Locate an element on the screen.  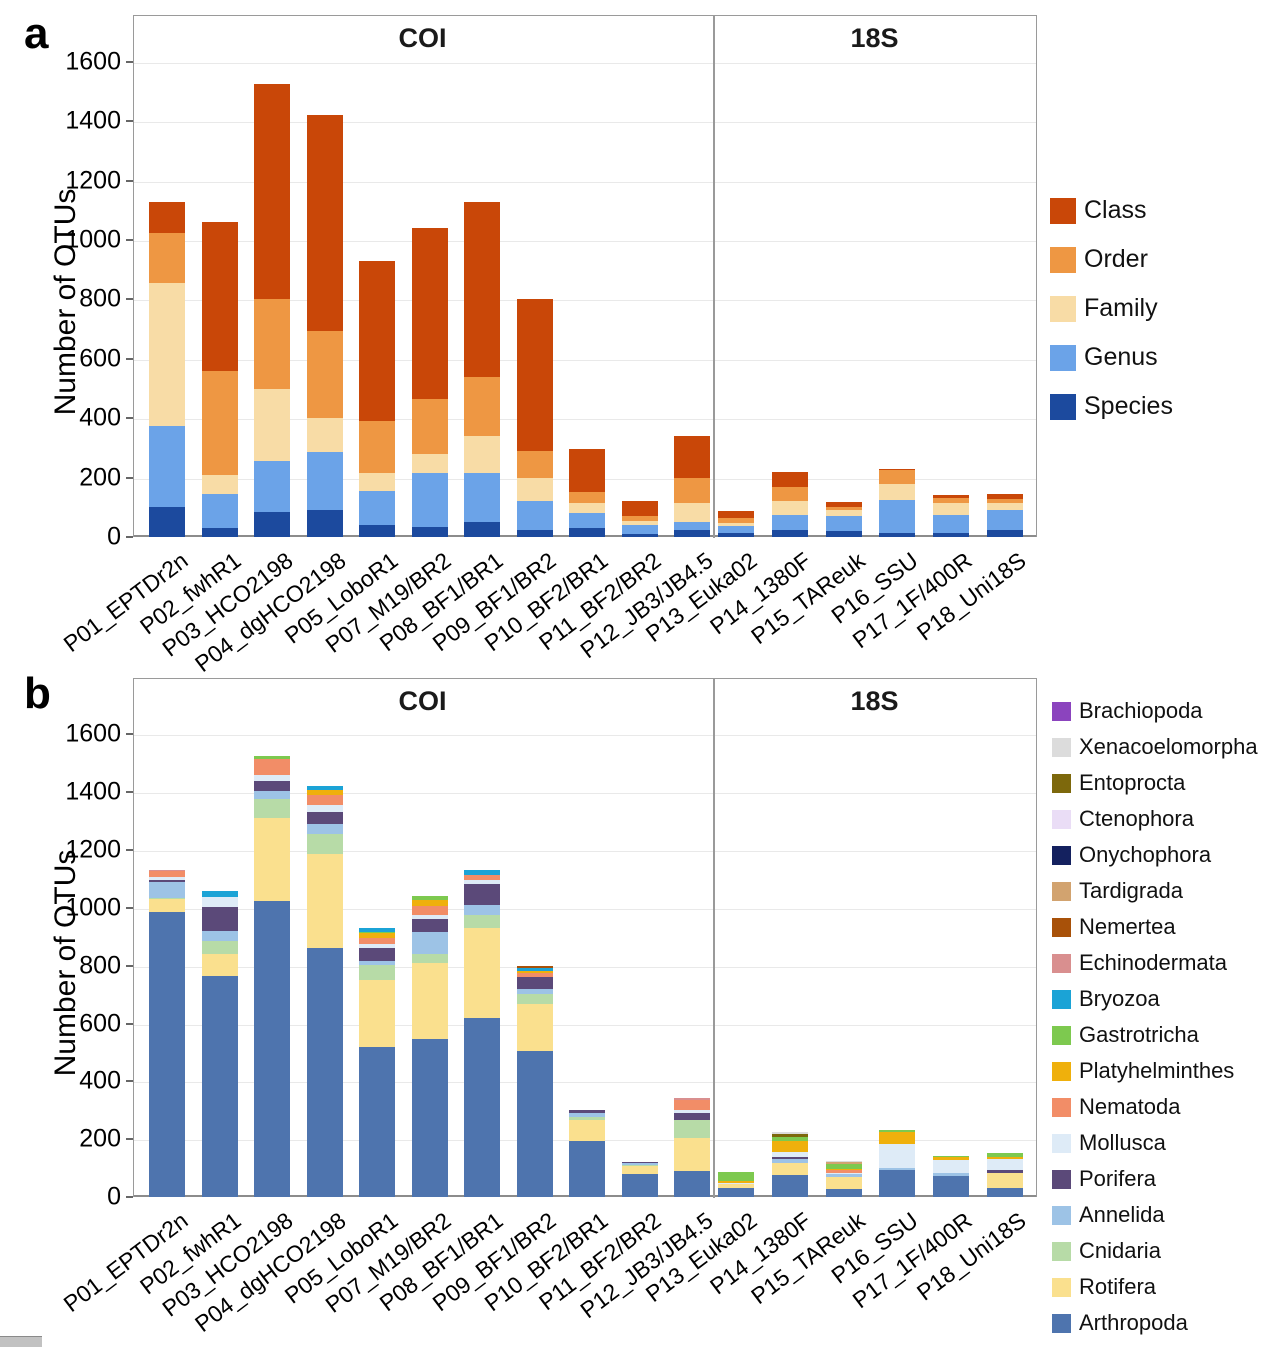
legend-swatch-cnidaria is located at coordinates (1061, 1251).